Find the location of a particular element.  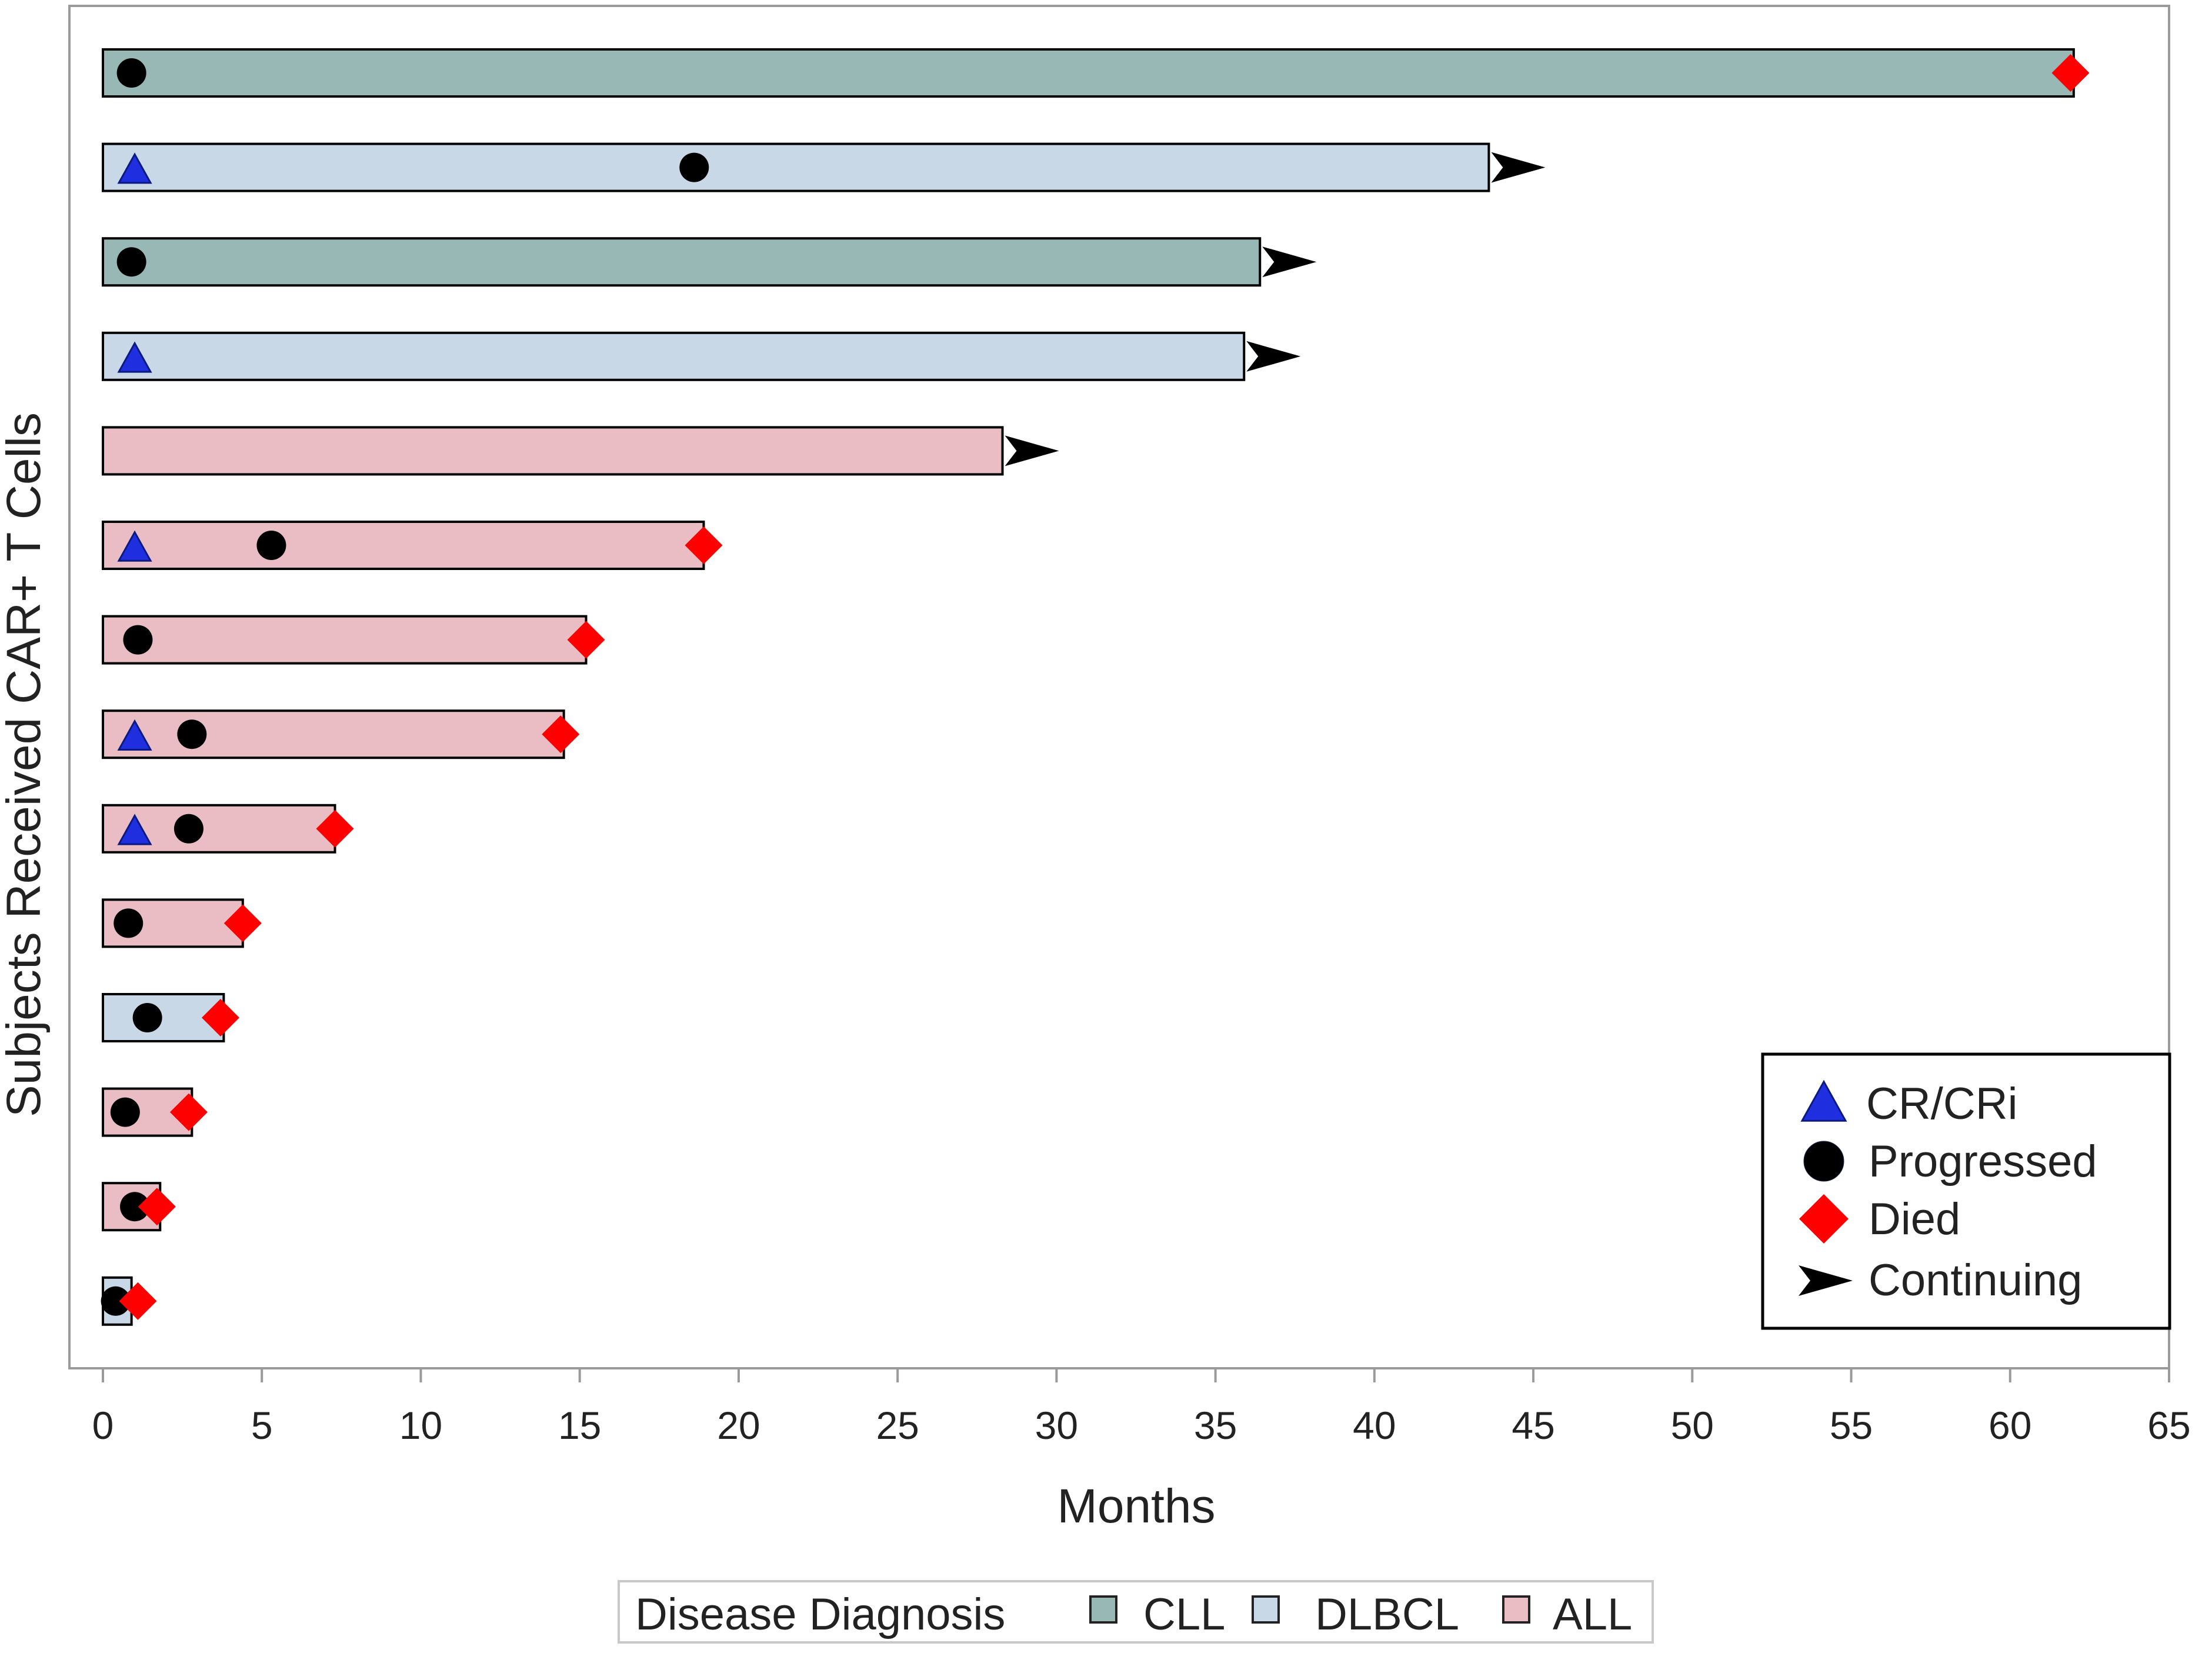

x-tick-label: 25 is located at coordinates (897, 1425).